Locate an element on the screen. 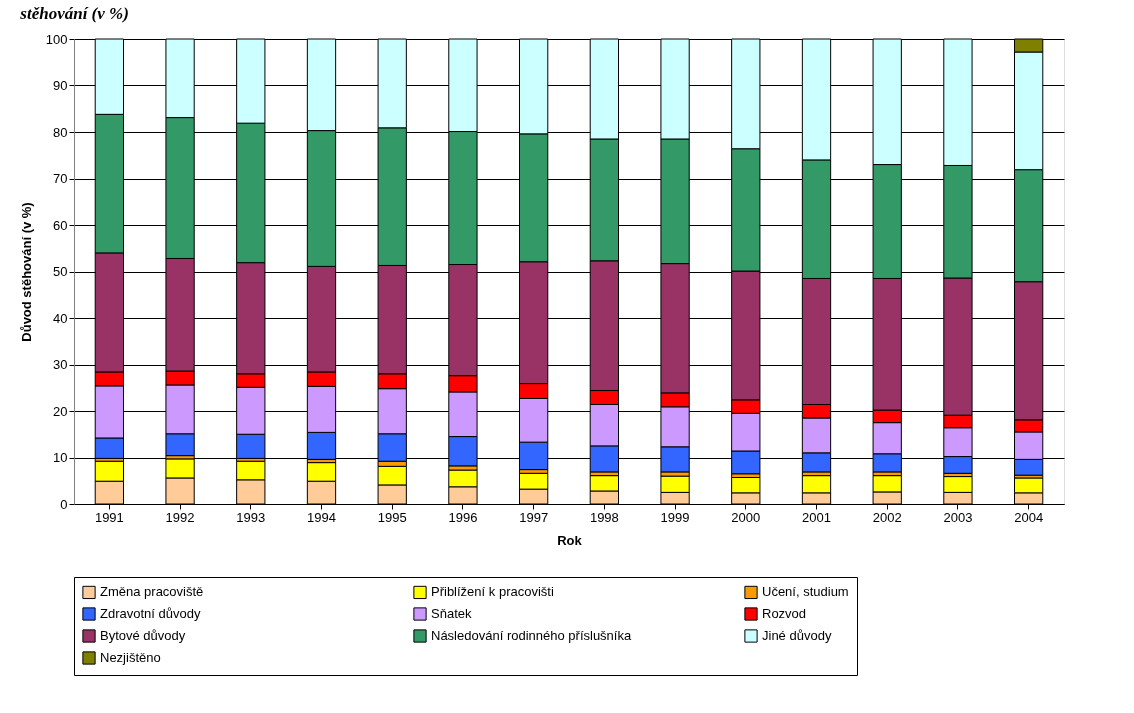 The image size is (1134, 713). x-tick-label: 1993 is located at coordinates (251, 517).